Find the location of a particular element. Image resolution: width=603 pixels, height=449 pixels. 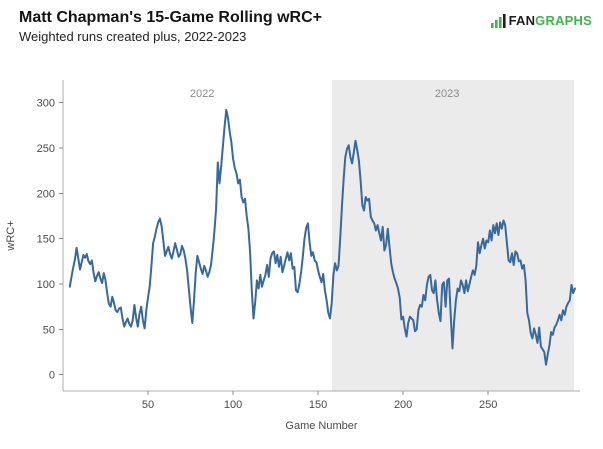

y-tick-label-300: 300 is located at coordinates (46, 104).